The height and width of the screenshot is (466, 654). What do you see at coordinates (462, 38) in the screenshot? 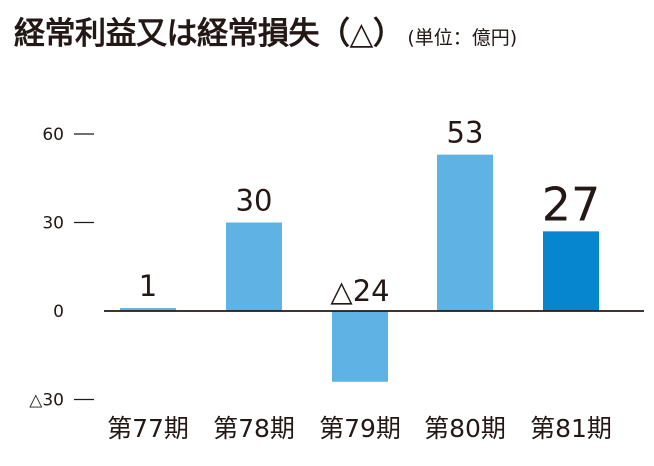
I see `unit-label: (単位：億円)` at bounding box center [462, 38].